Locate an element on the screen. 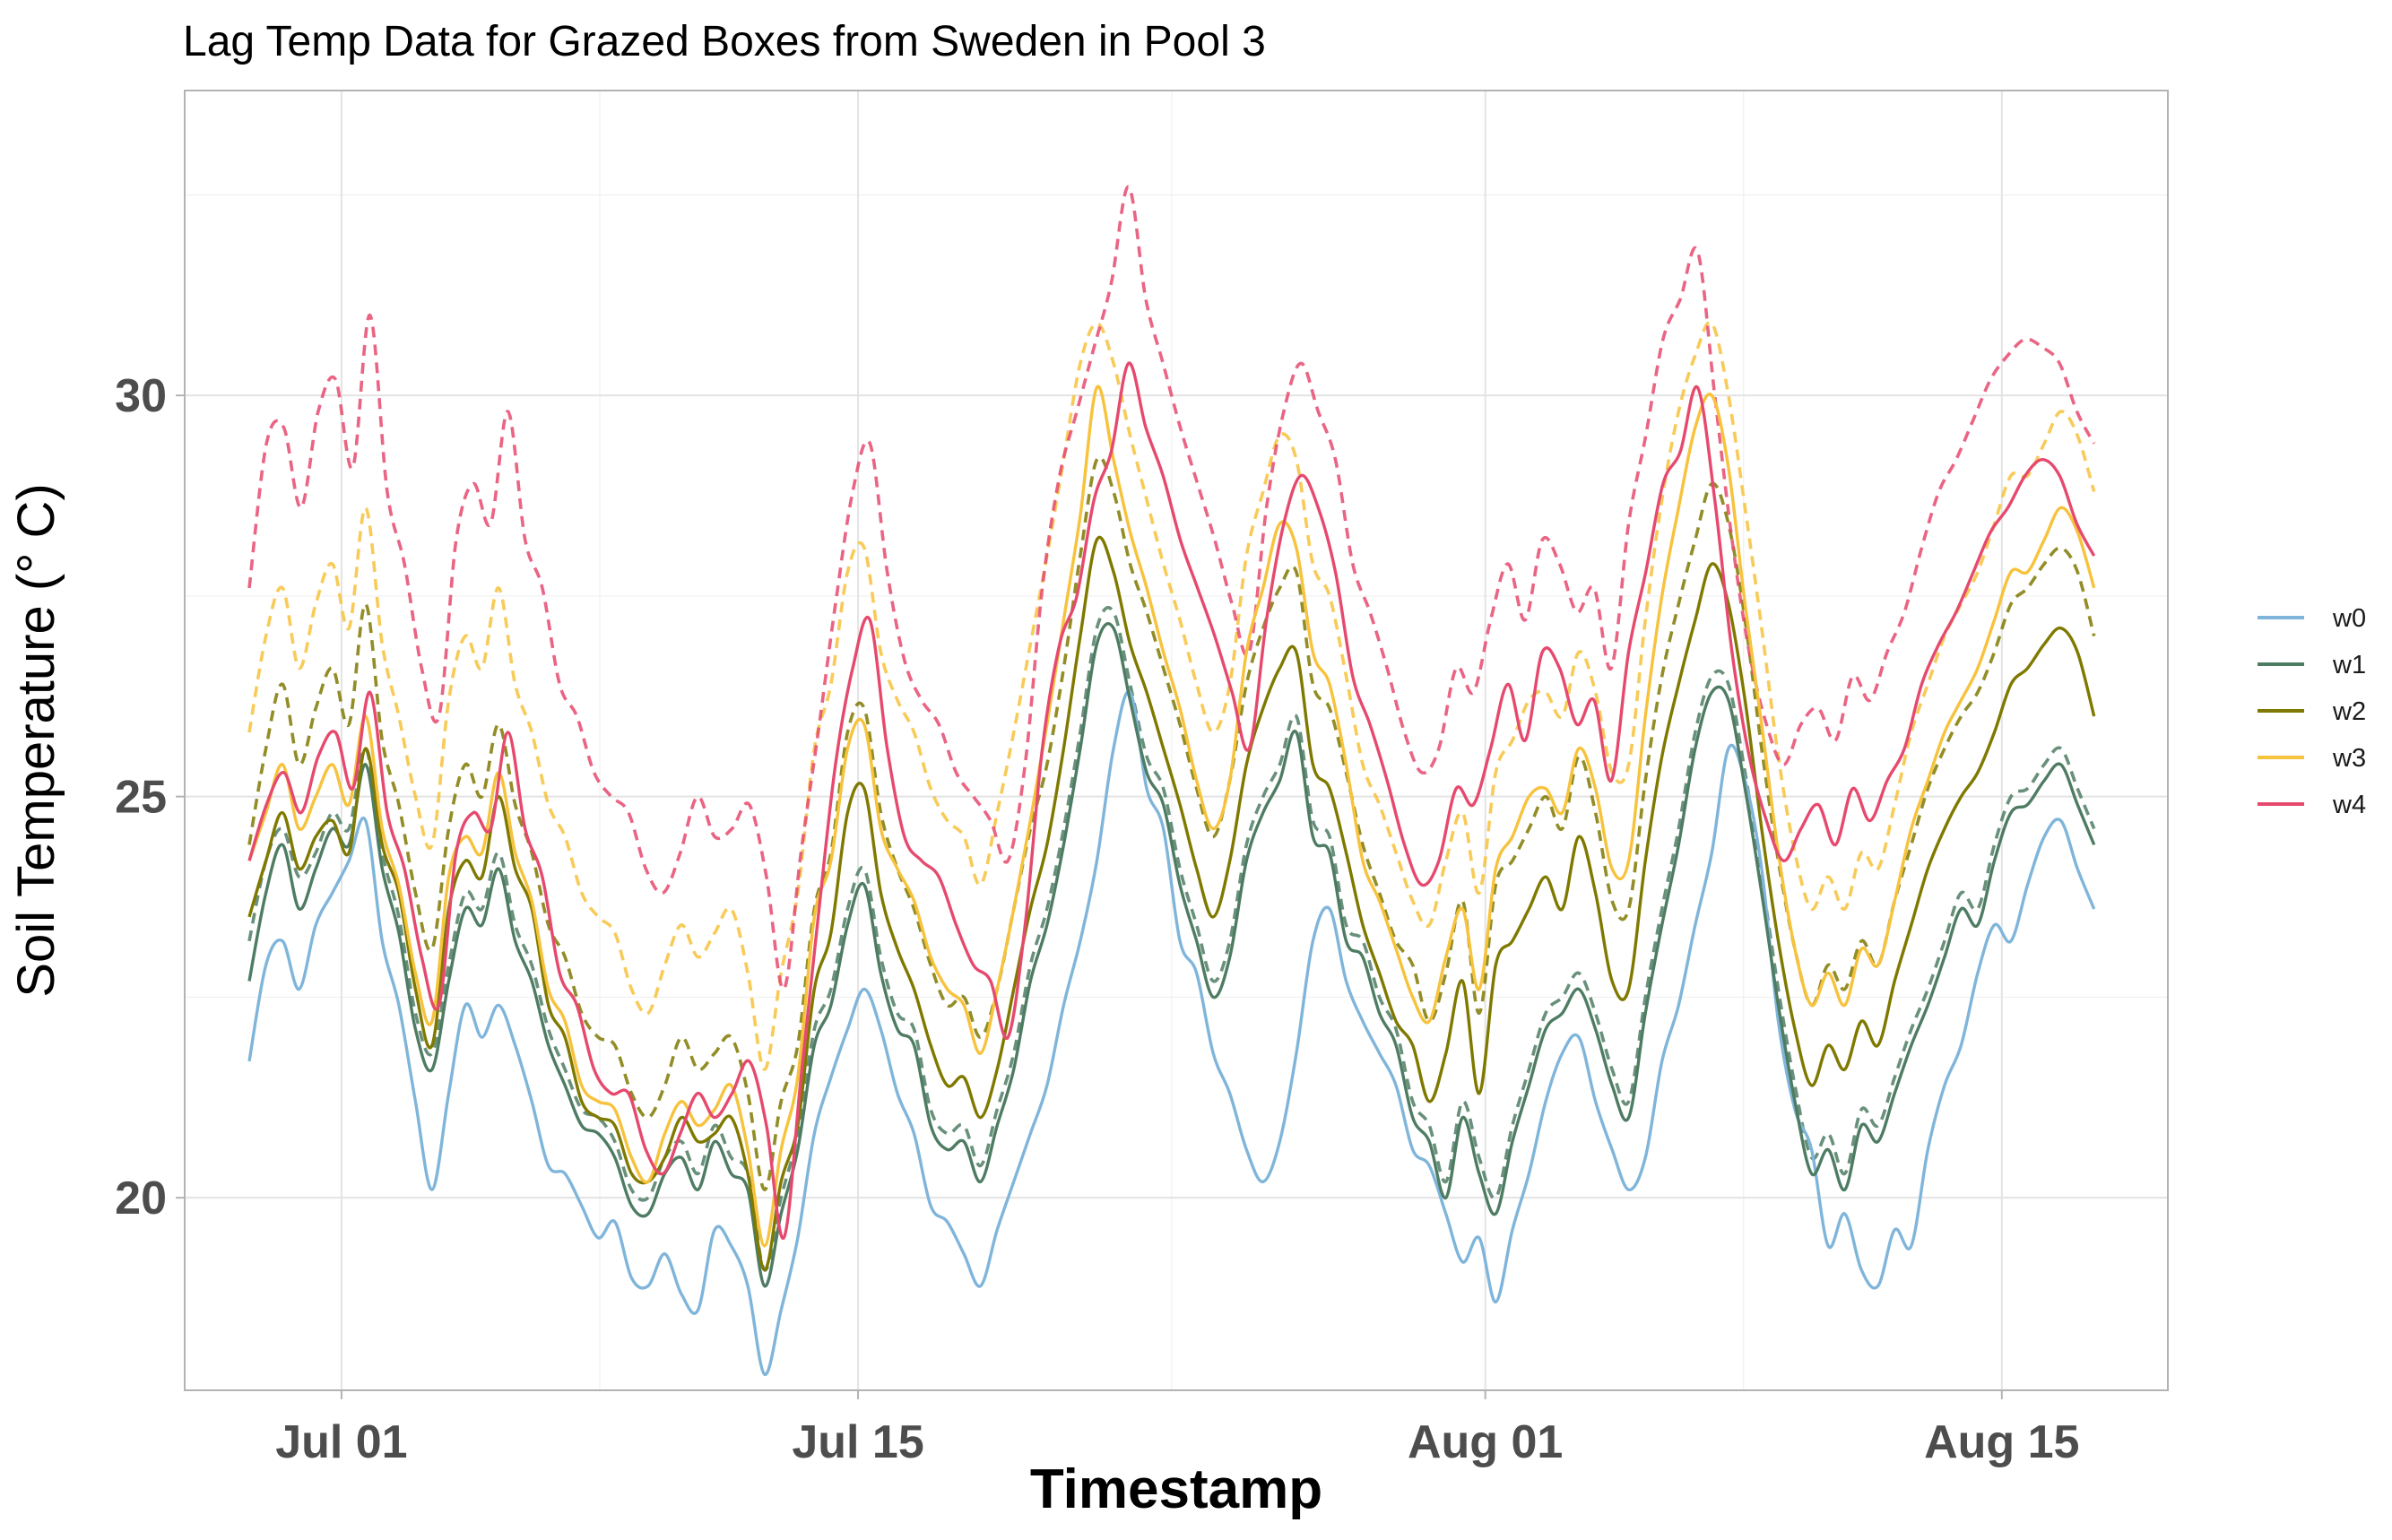 The image size is (2392, 1540). x-tick-label: Jul 01 is located at coordinates (341, 1442).